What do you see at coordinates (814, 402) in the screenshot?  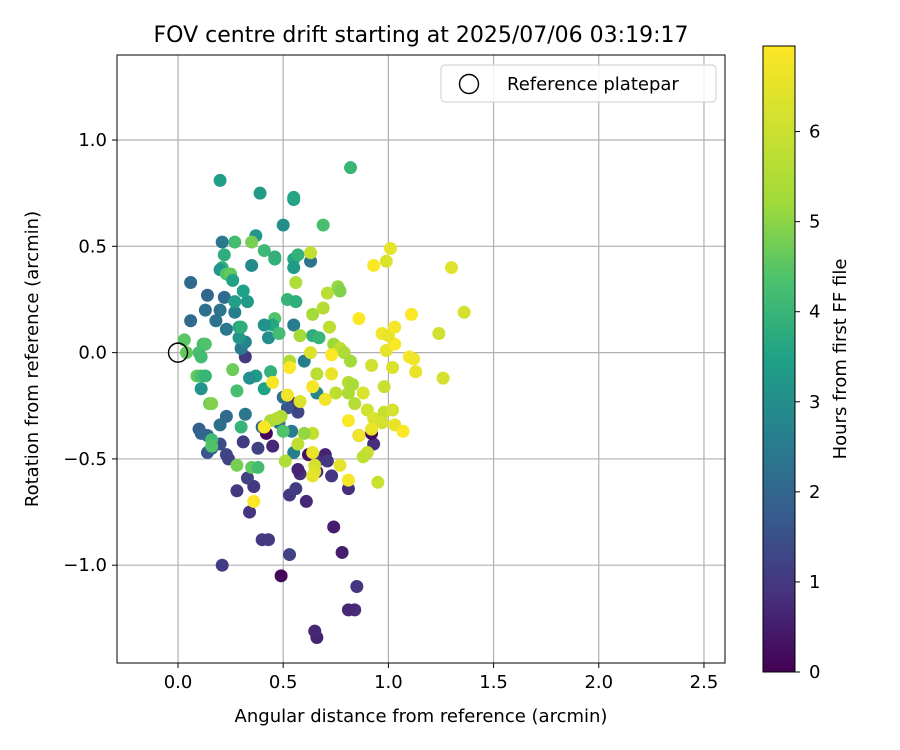 I see `colorbar-tick-label: 3` at bounding box center [814, 402].